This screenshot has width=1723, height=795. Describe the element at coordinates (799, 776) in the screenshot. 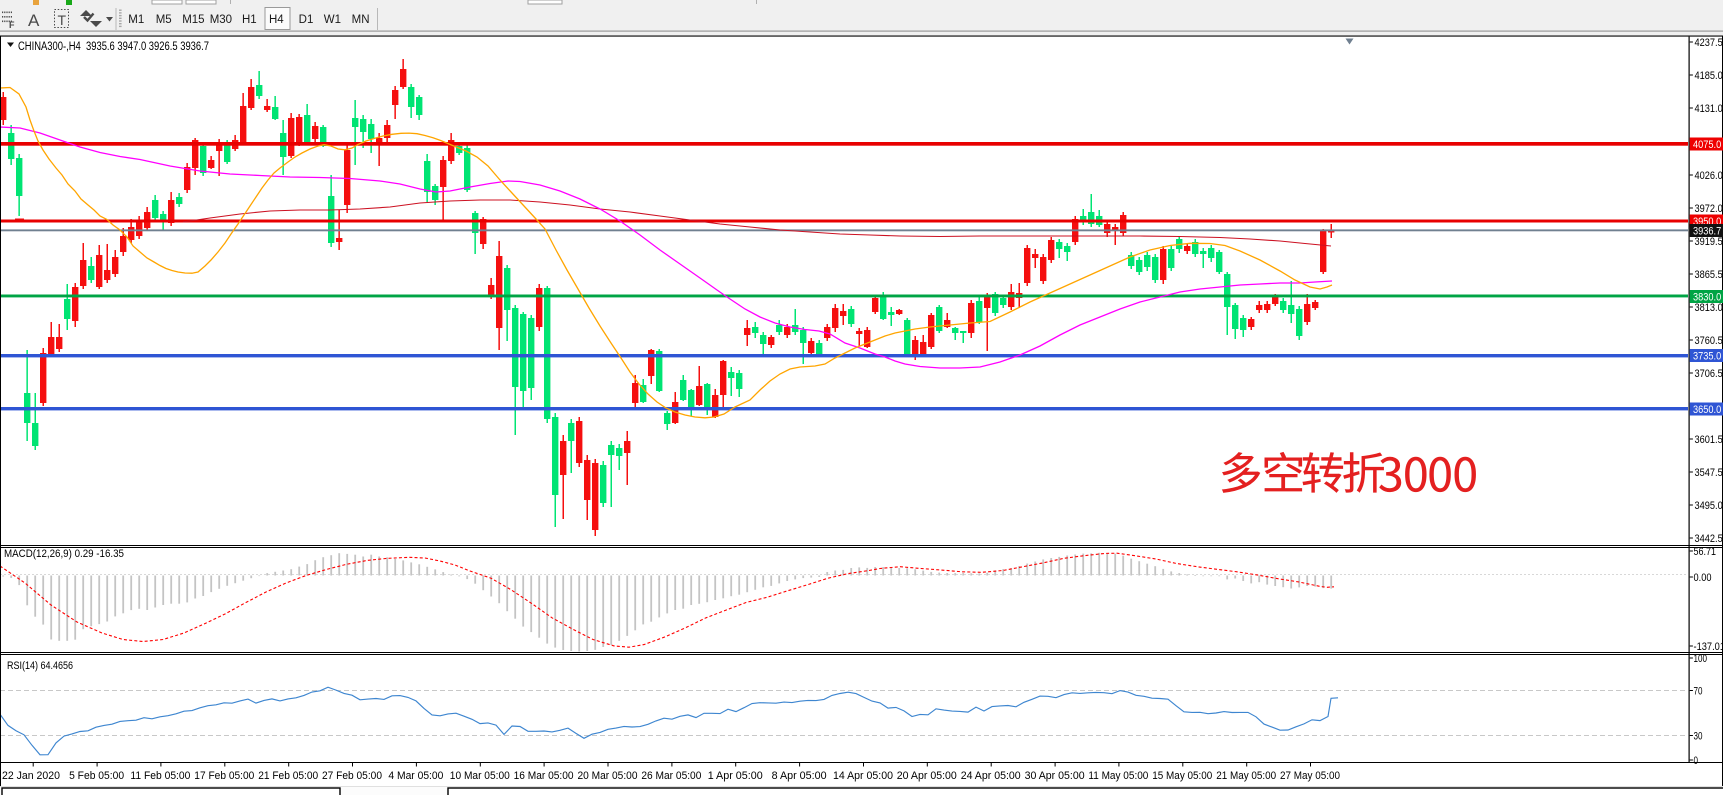

I see `svg-text: 8 Apr 05:00` at that location.